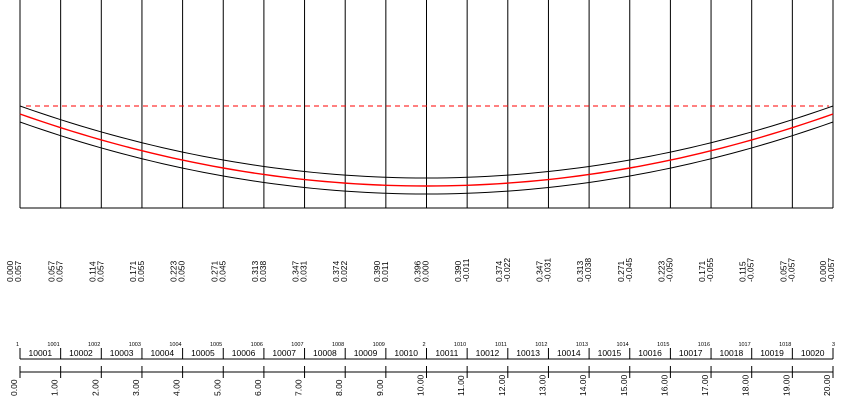 The image size is (841, 403). I want to click on node-label: 1014, so click(623, 345).